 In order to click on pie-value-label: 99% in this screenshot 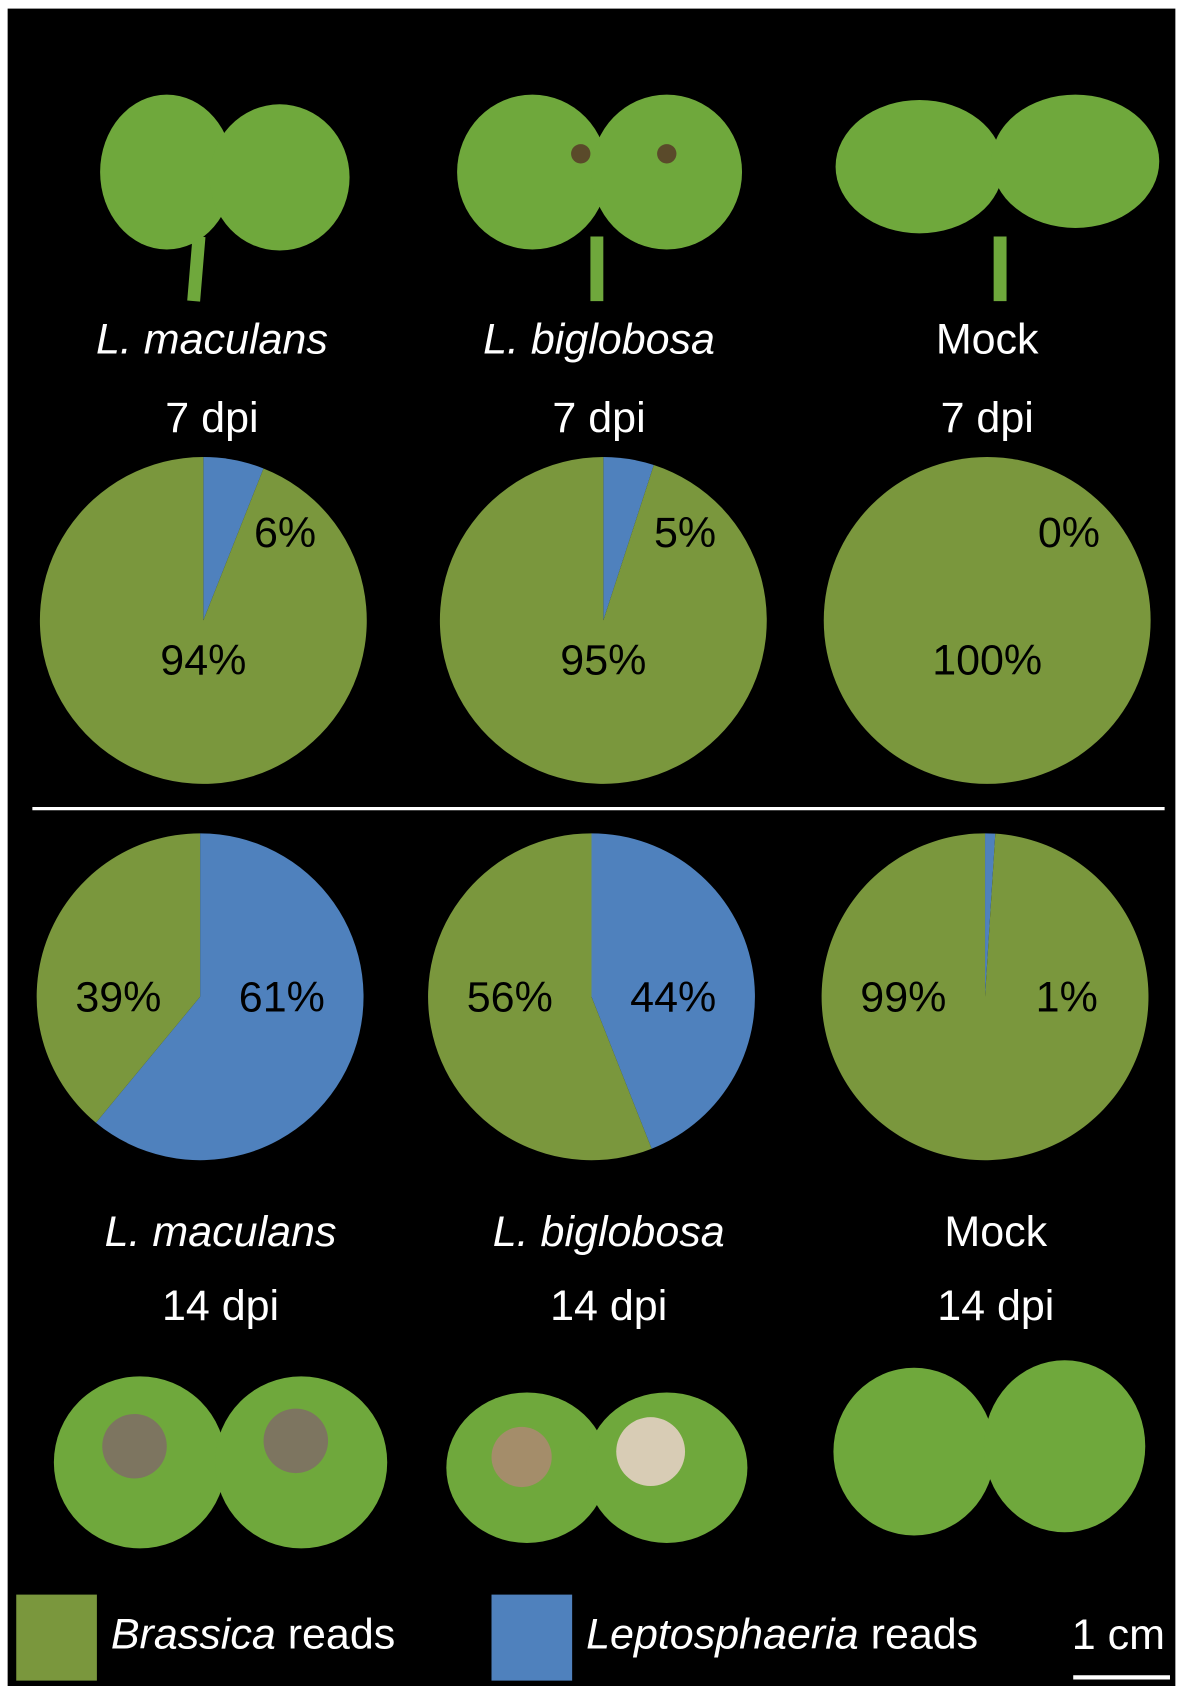, I will do `click(903, 997)`.